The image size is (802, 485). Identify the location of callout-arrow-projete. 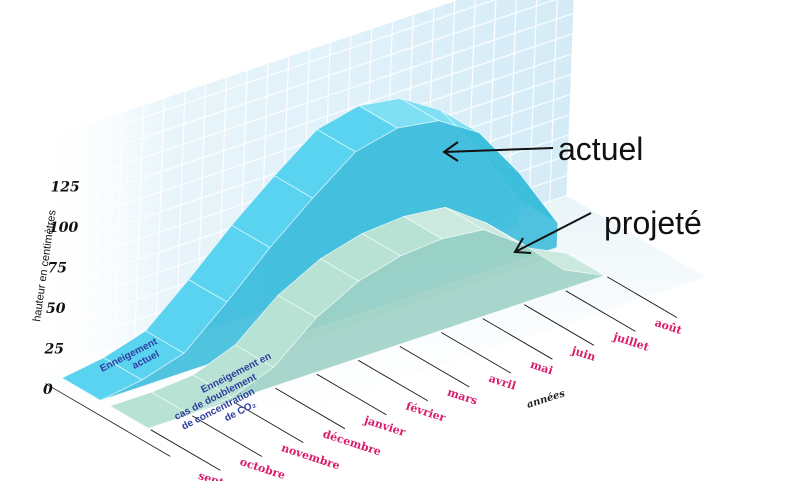
(553, 232).